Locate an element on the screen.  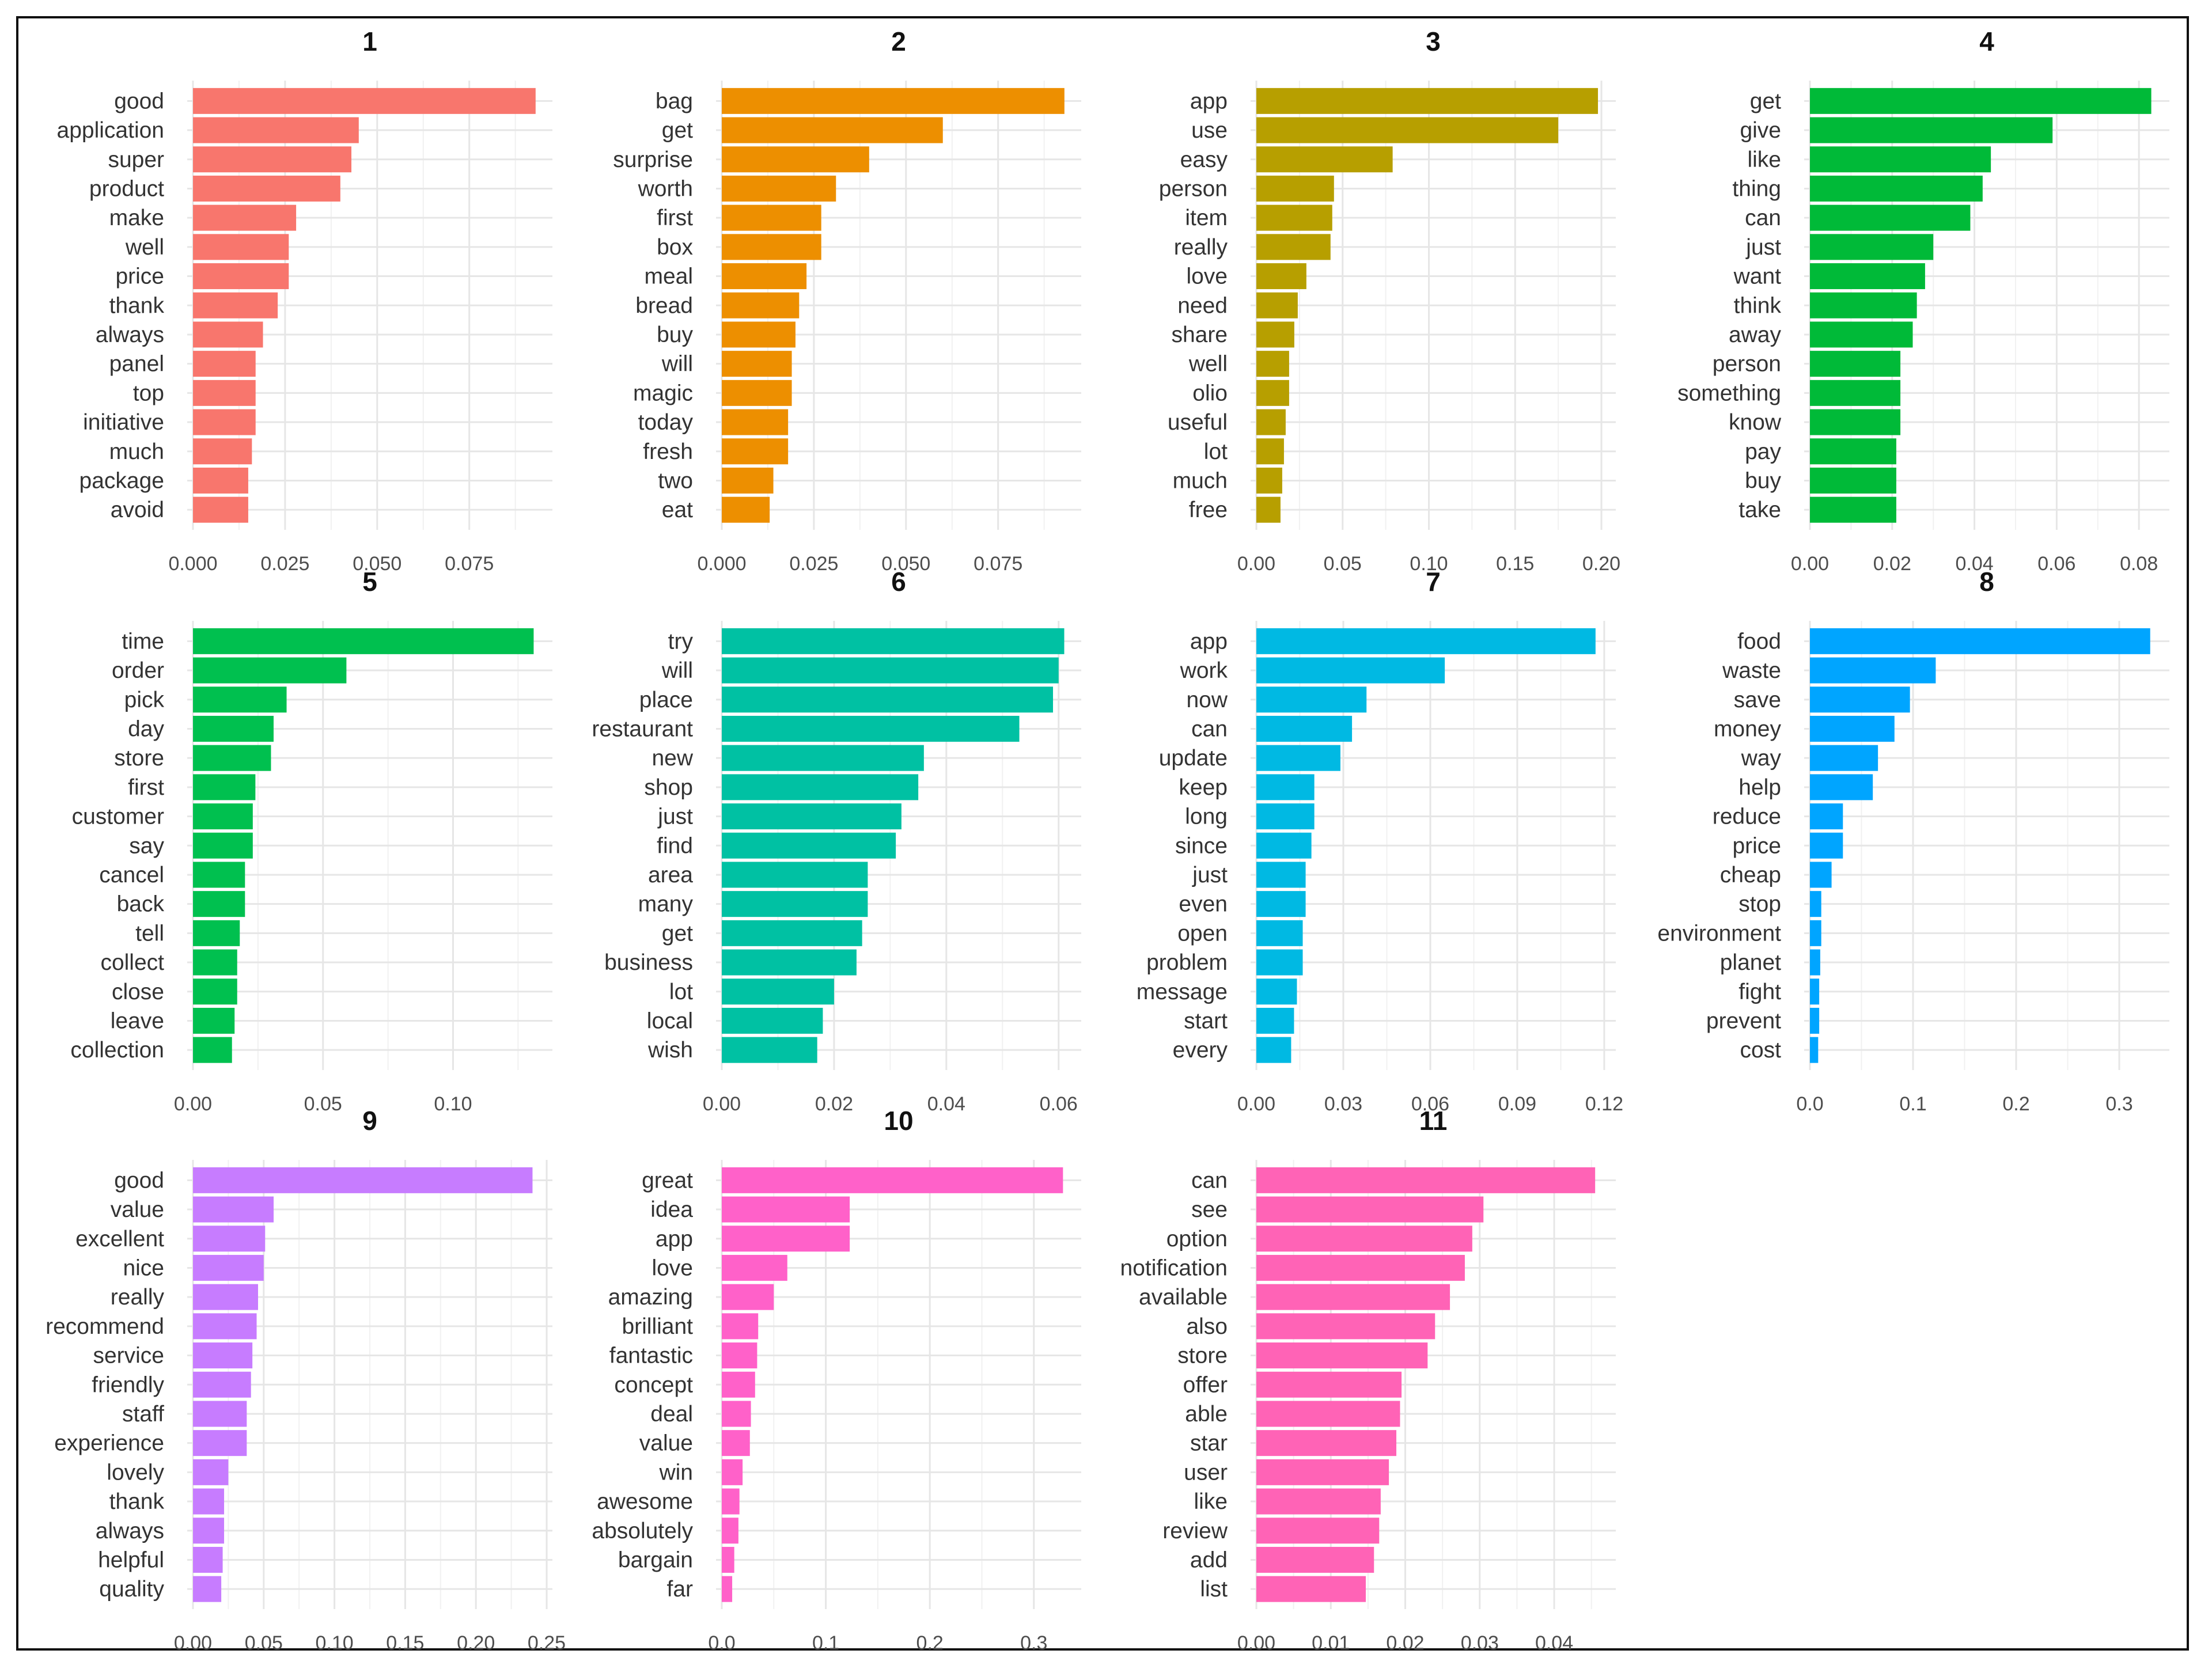
category-label: wish is located at coordinates (670, 1051).